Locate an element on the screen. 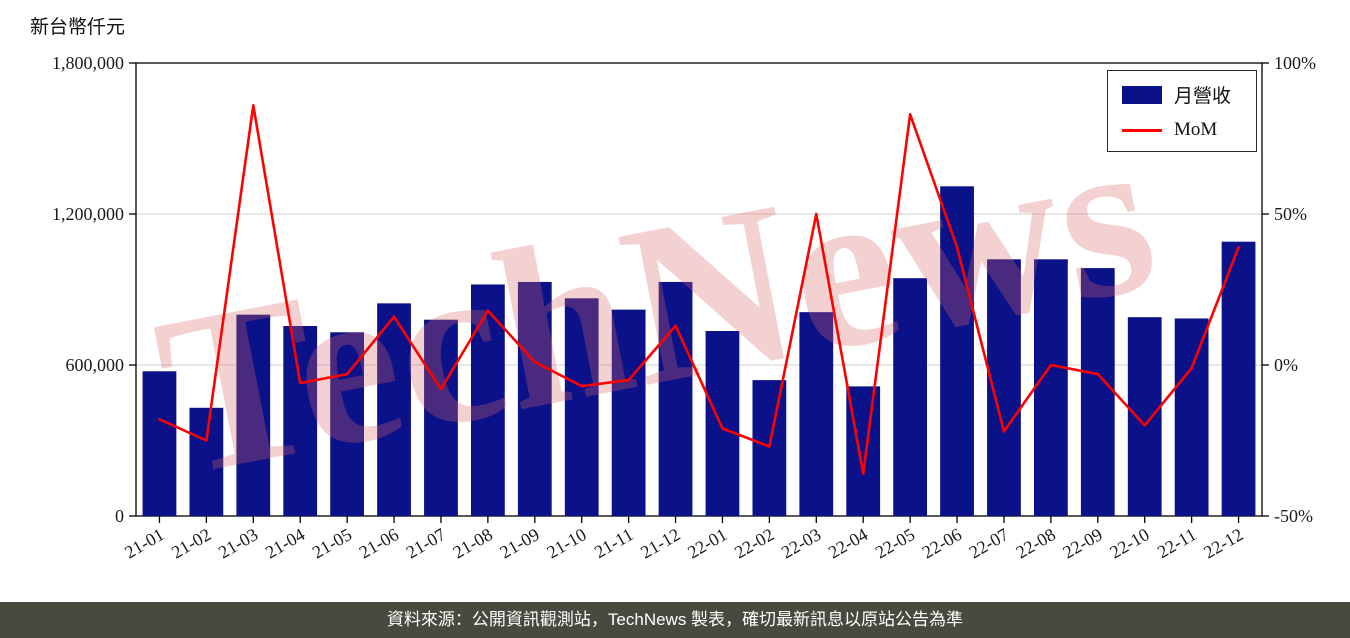  svg-text: 22-04 is located at coordinates (848, 543).